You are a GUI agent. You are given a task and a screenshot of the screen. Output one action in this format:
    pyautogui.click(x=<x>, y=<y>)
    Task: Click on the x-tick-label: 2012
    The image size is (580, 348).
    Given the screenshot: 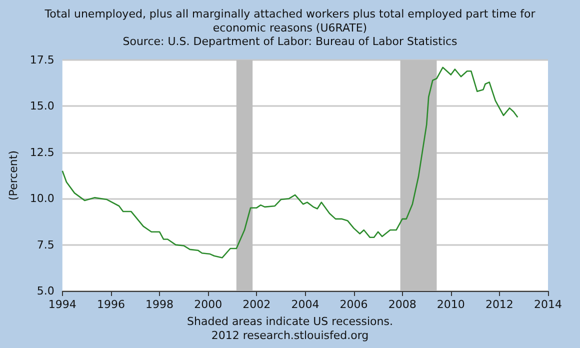 What is the action you would take?
    pyautogui.click(x=499, y=304)
    